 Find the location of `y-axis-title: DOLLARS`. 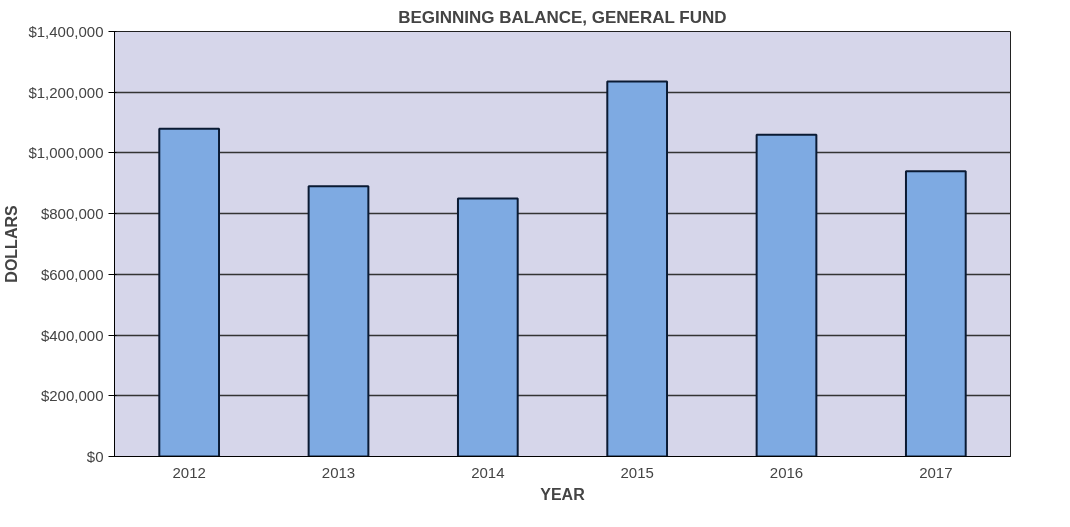

y-axis-title: DOLLARS is located at coordinates (12, 244).